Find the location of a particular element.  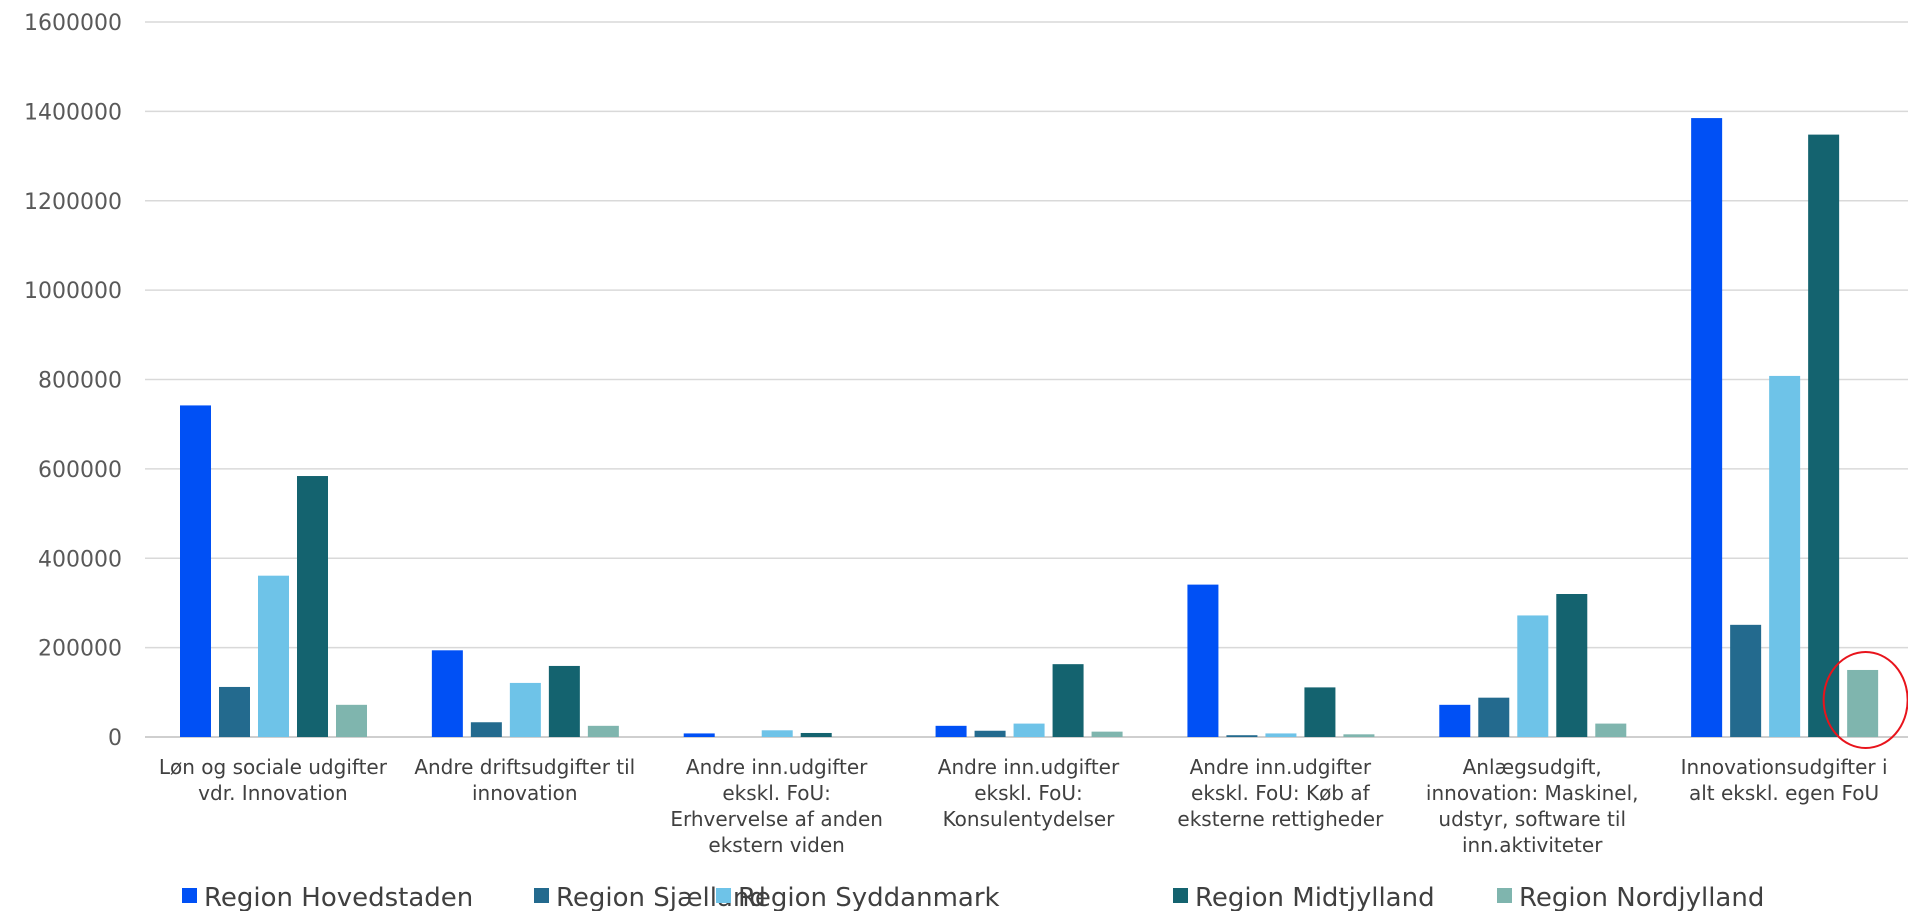

y-tick-label: 1000000 is located at coordinates (73, 291).